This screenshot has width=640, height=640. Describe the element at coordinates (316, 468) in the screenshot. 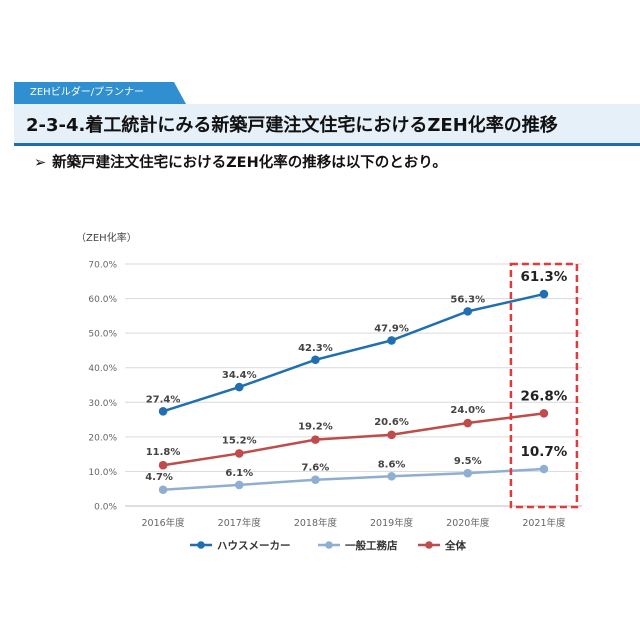

I see `data-label: 7.6%` at that location.